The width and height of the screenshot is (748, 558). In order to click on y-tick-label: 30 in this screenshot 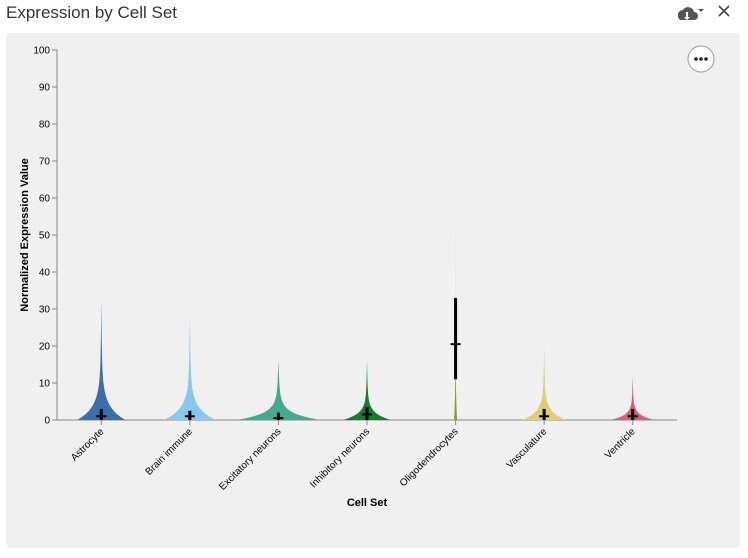, I will do `click(45, 310)`.